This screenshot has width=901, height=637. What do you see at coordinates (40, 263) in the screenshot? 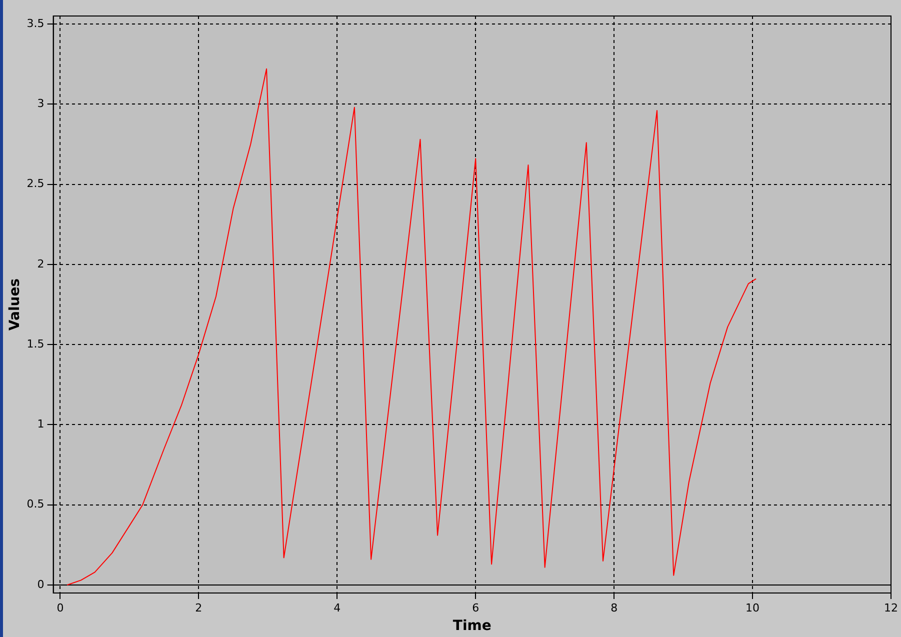
I see `y-tick-label: 2` at bounding box center [40, 263].